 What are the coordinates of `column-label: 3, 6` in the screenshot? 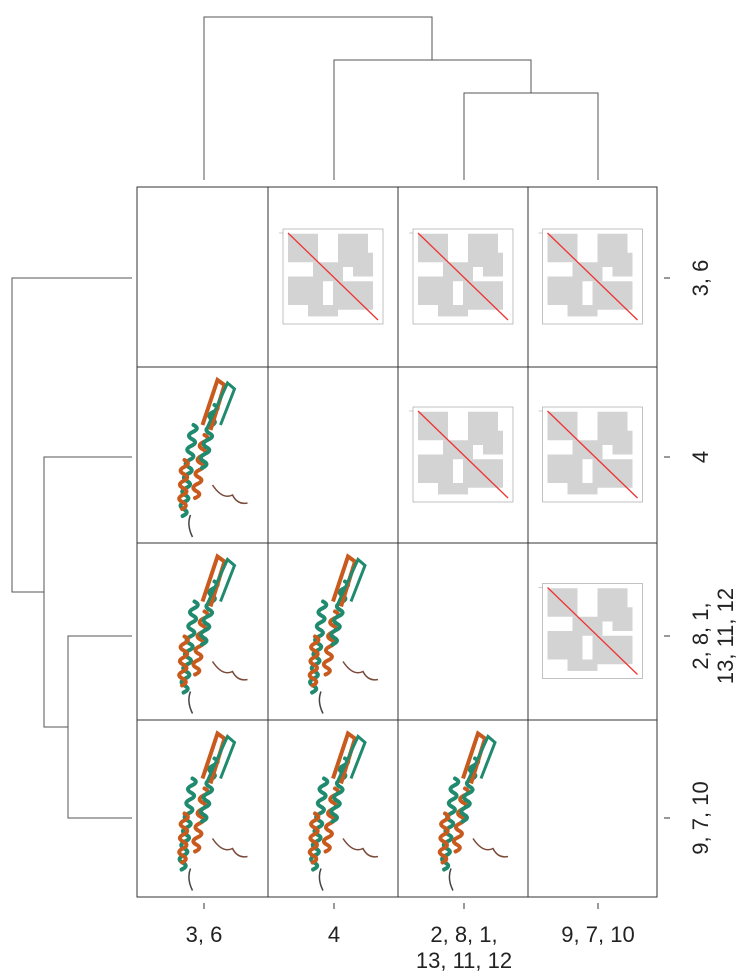 It's located at (204, 934).